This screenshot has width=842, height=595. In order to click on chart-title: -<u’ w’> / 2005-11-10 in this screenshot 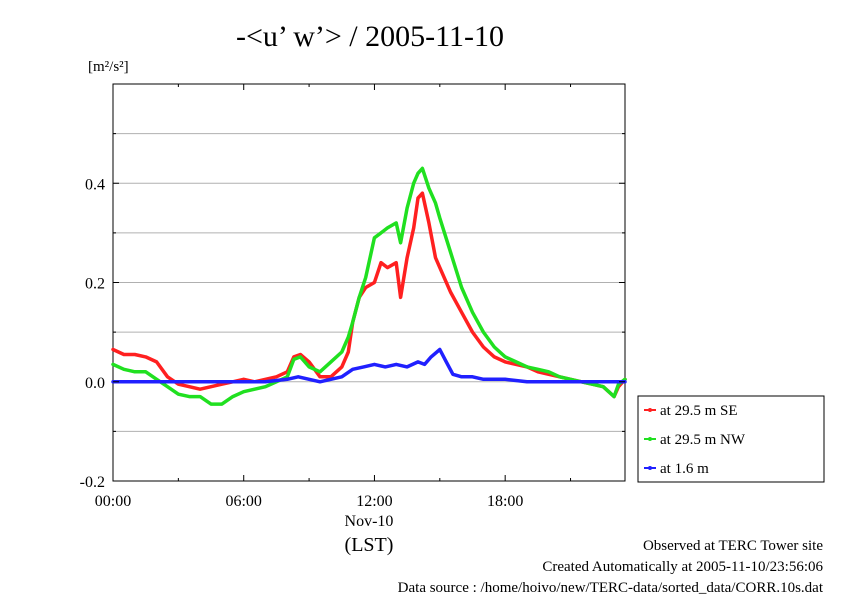, I will do `click(370, 36)`.